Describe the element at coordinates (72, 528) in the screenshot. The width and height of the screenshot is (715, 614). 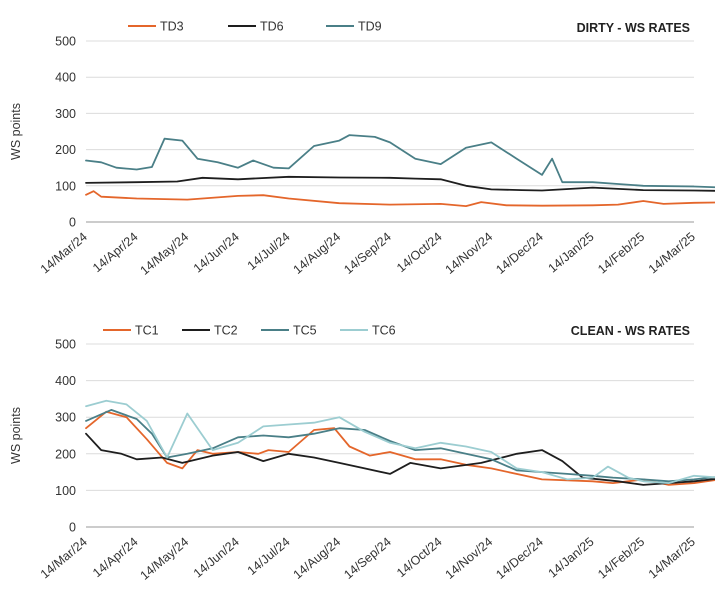
I see `chart-2-y-tick-label: 0` at that location.